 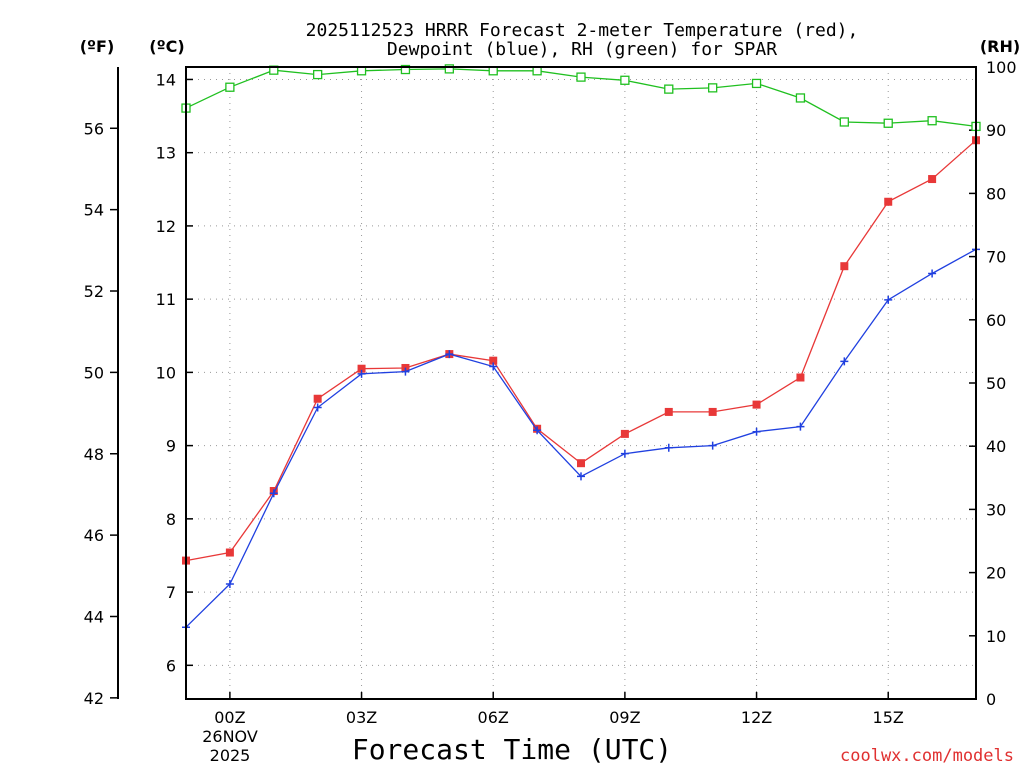 What do you see at coordinates (996, 446) in the screenshot?
I see `rh-tick-label: 40` at bounding box center [996, 446].